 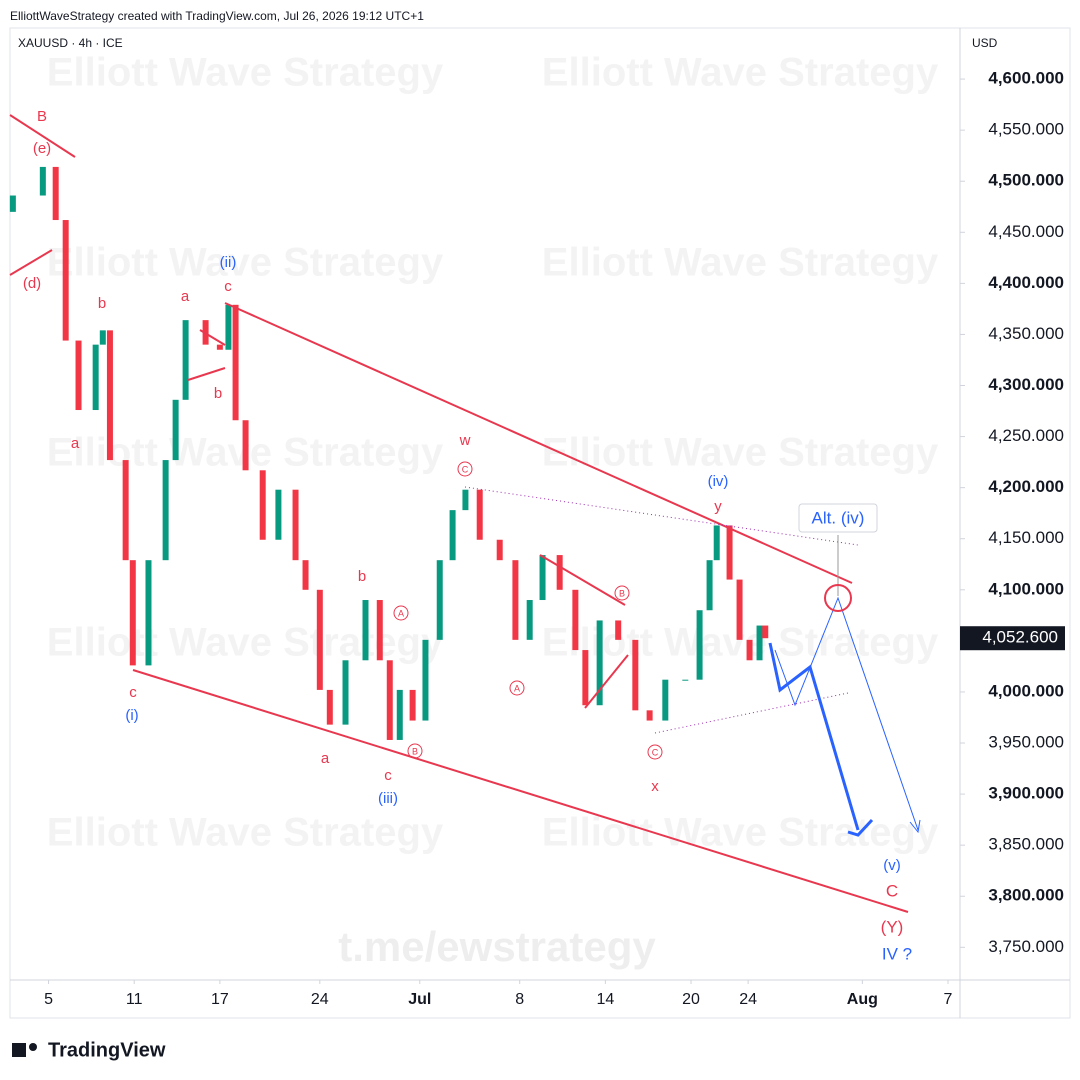 What do you see at coordinates (718, 481) in the screenshot?
I see `wave-label: (iv)` at bounding box center [718, 481].